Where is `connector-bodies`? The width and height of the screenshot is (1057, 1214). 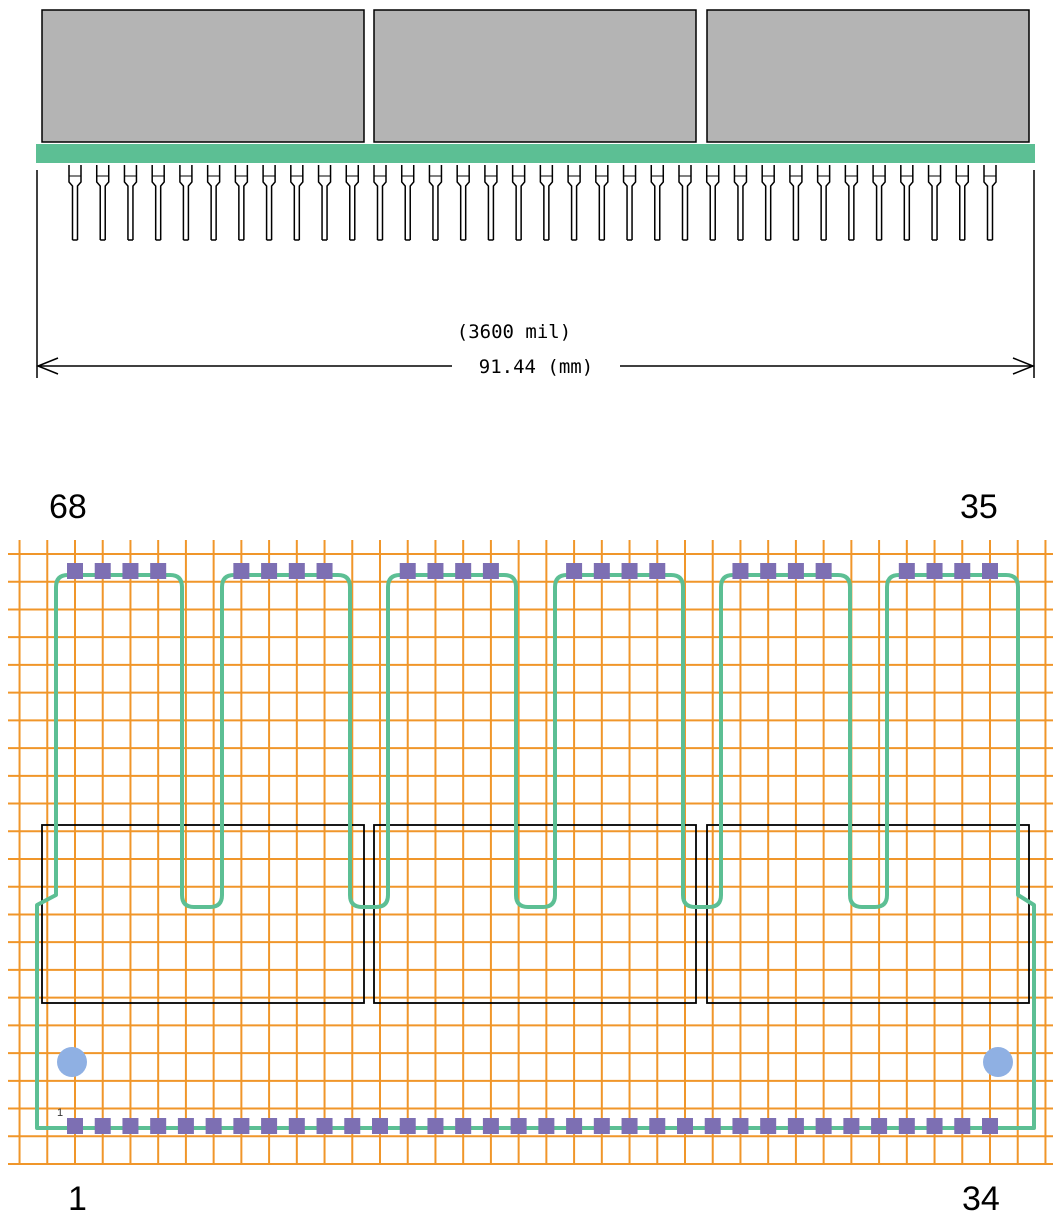
connector-bodies is located at coordinates (535, 76).